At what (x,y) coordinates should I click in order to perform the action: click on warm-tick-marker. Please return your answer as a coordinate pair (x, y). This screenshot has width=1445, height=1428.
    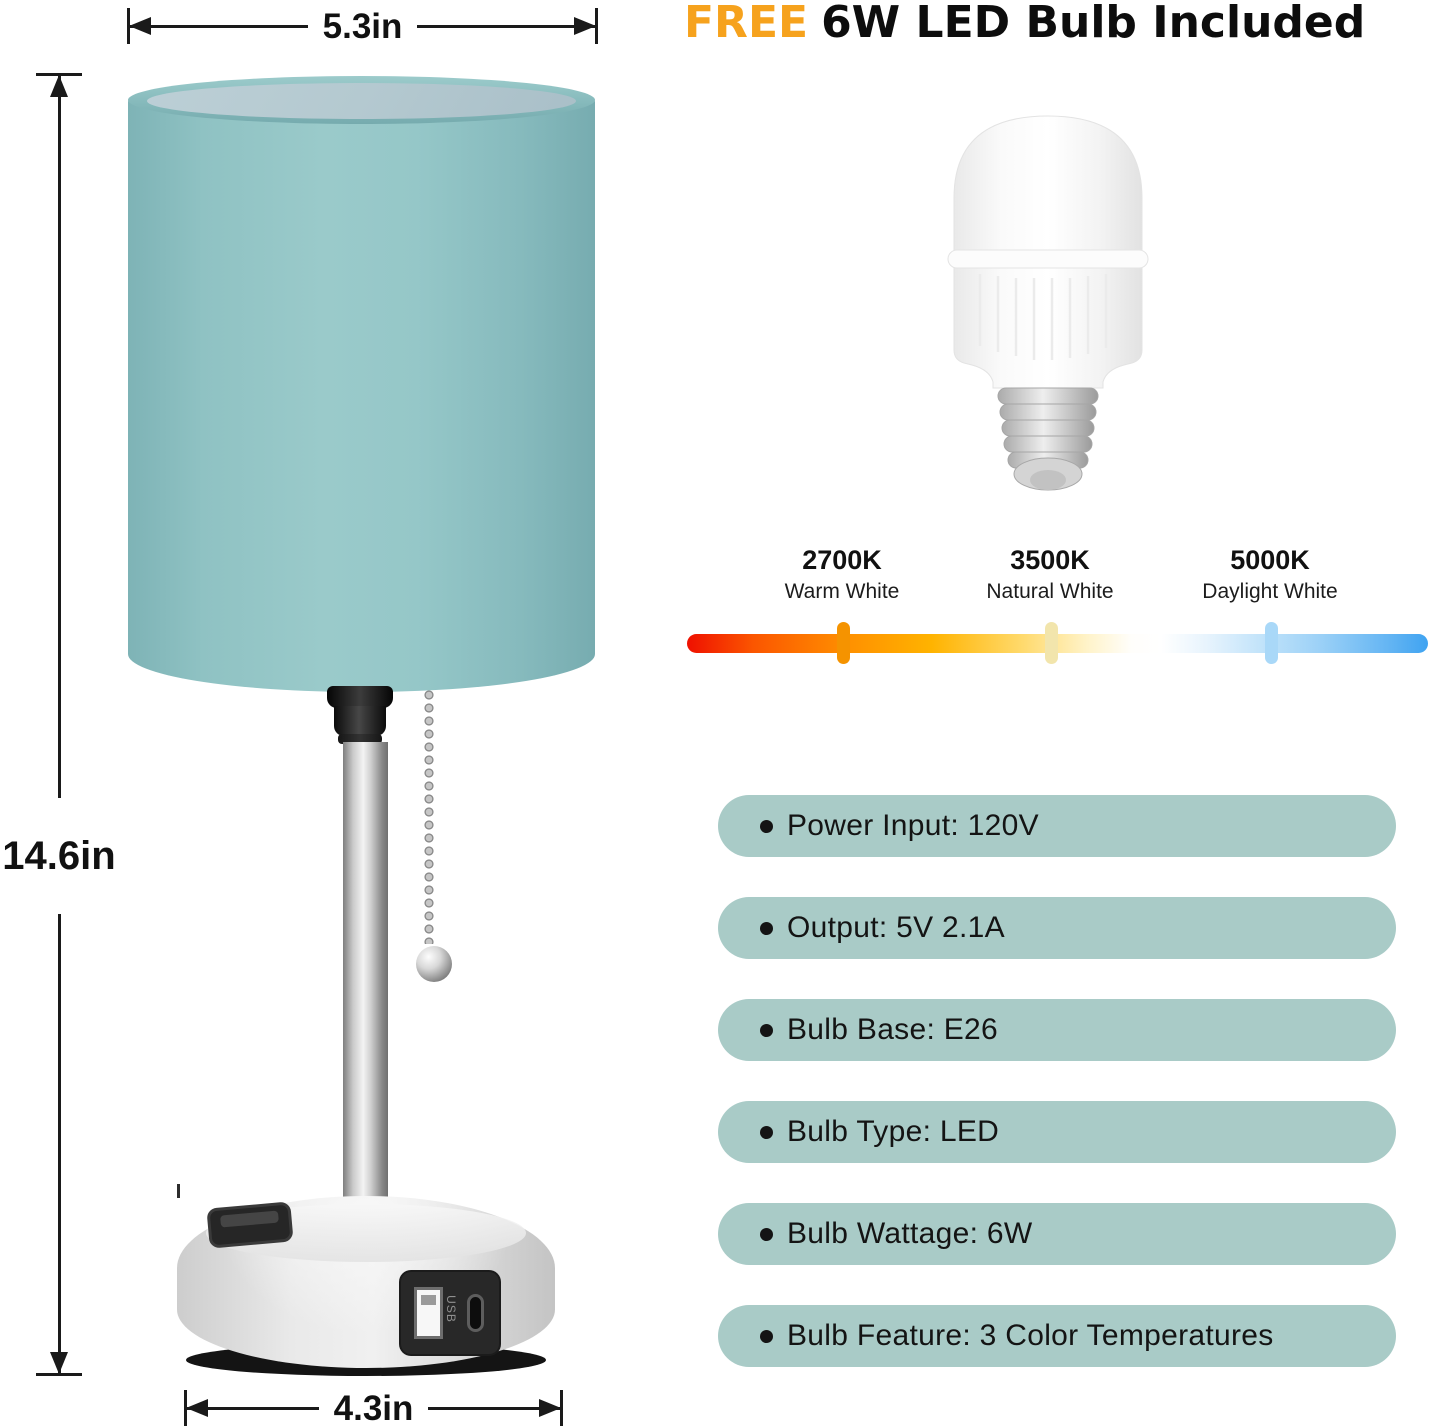
    Looking at the image, I should click on (843, 643).